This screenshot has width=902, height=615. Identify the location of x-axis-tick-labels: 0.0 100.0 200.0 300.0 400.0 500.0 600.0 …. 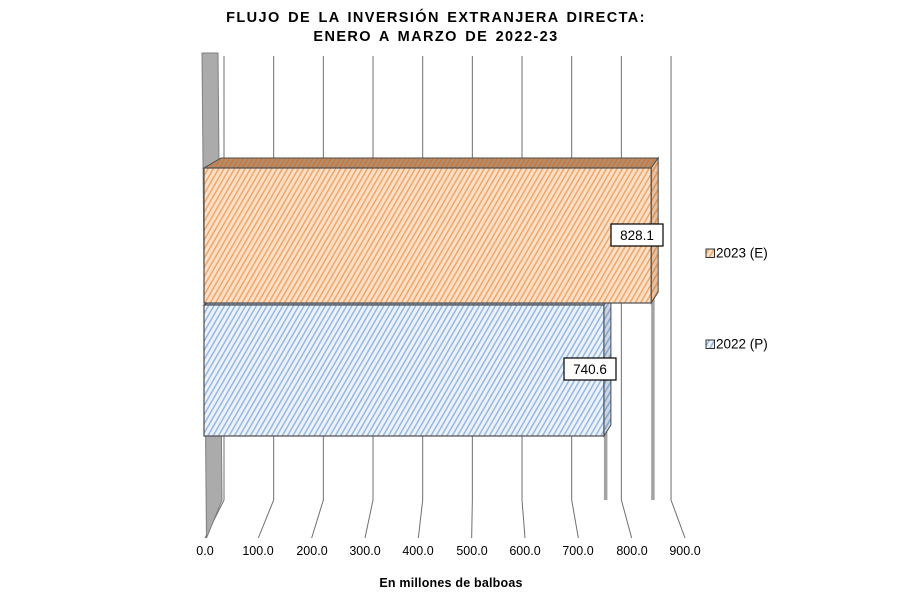
(448, 551).